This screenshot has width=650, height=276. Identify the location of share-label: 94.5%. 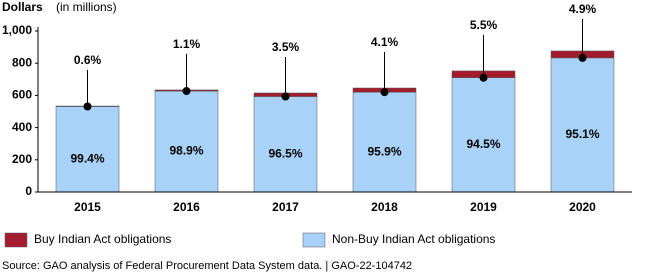
(483, 144).